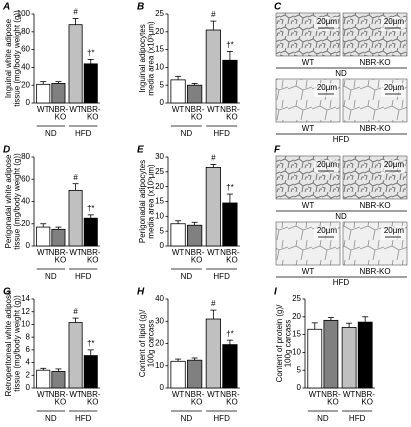 The height and width of the screenshot is (427, 411). What do you see at coordinates (140, 7) in the screenshot?
I see `panel-letter: B` at bounding box center [140, 7].